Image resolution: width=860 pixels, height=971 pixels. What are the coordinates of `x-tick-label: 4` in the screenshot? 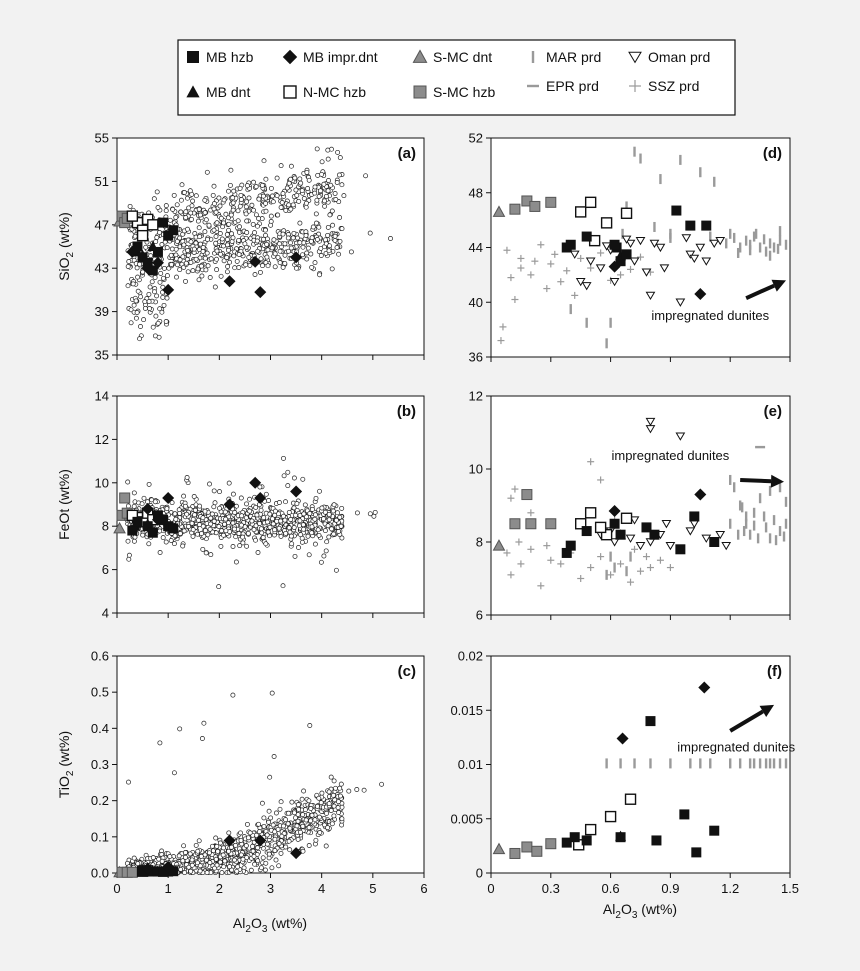 It's located at (321, 888).